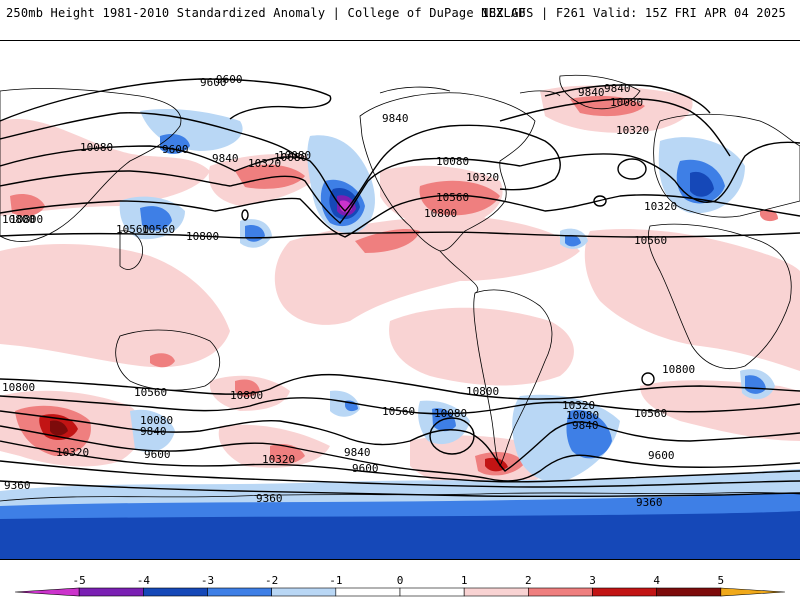  I want to click on colorbar-tick-label: -3, so click(207, 580).